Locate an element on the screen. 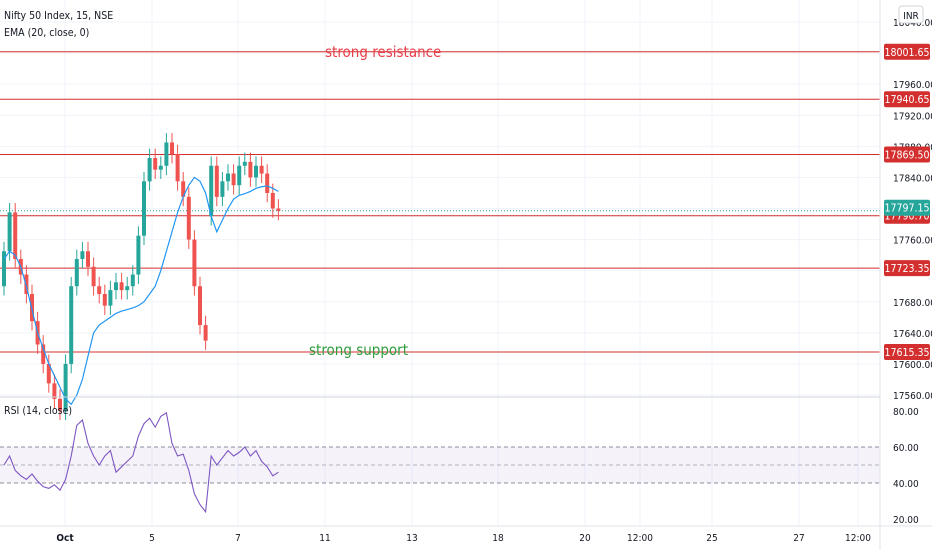 The height and width of the screenshot is (550, 932). rsi-tick-label: 20.00 is located at coordinates (906, 520).